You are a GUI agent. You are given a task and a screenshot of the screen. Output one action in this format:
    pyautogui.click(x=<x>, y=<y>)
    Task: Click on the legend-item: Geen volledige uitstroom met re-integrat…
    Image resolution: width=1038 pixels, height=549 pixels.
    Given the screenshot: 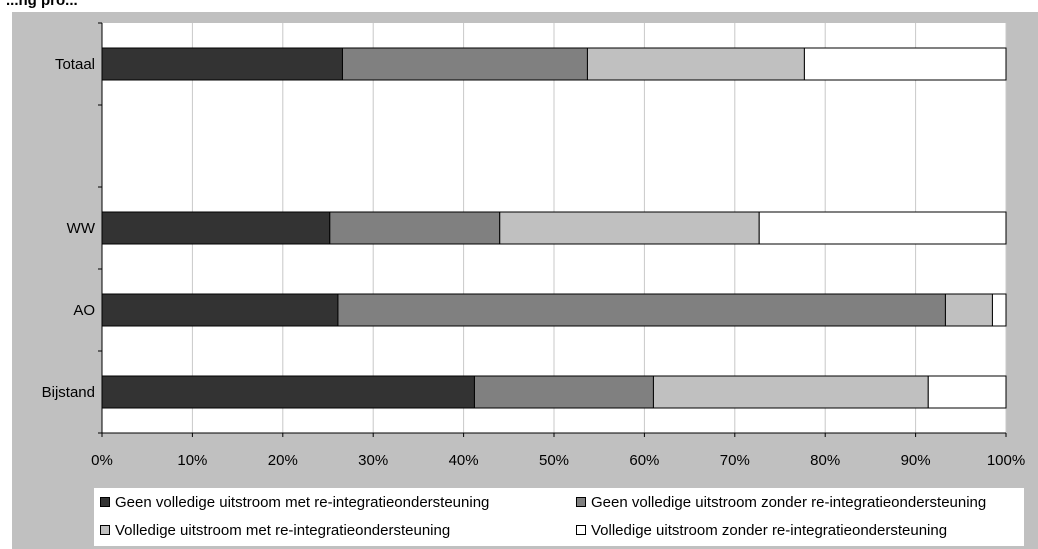 What is the action you would take?
    pyautogui.click(x=294, y=502)
    